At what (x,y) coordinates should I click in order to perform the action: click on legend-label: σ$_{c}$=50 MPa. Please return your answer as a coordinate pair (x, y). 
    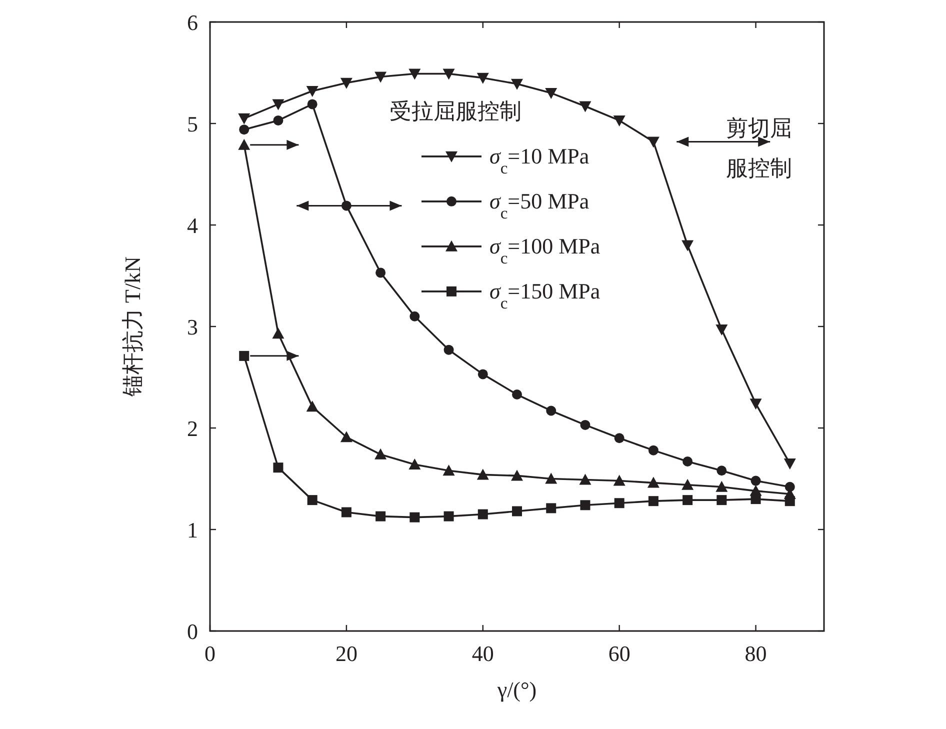
    Looking at the image, I should click on (539, 205).